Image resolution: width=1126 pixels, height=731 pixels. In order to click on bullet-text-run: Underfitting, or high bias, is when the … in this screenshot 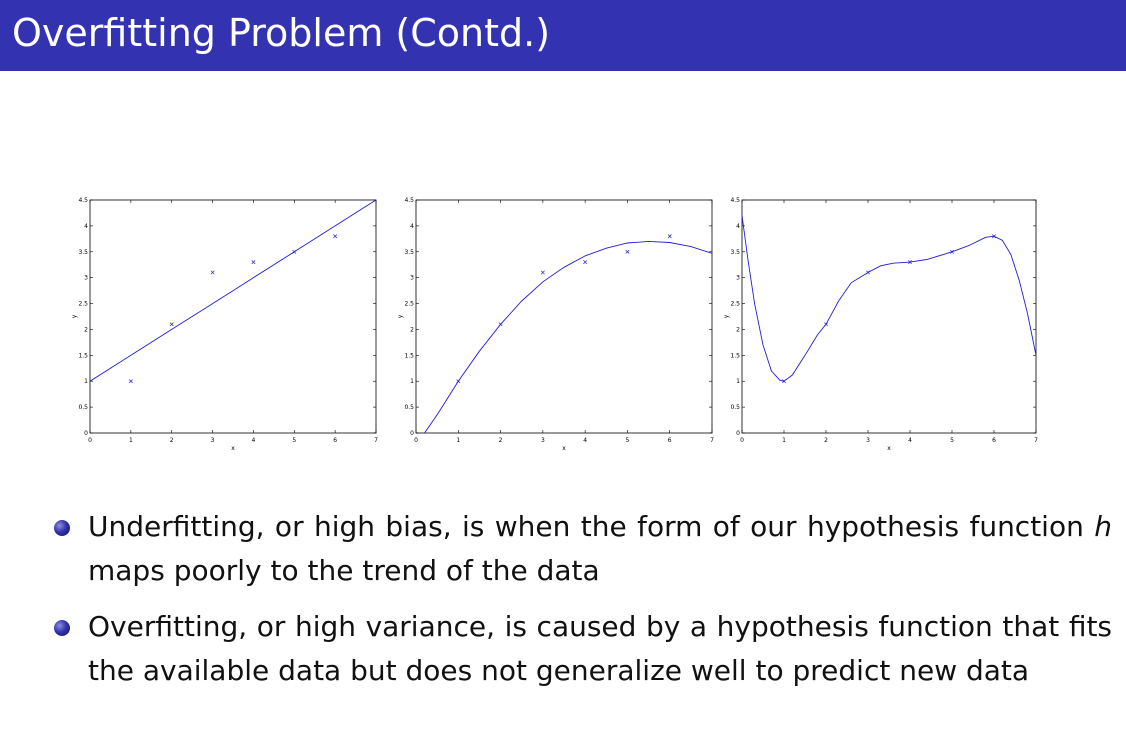, I will do `click(586, 526)`.